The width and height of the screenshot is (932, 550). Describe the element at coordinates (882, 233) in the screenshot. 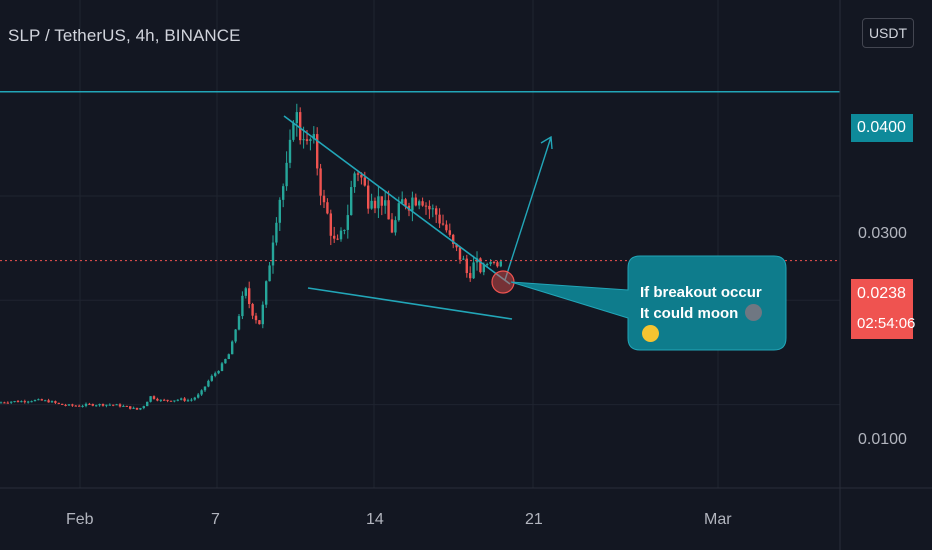

I see `price-tick-0300: 0.0300` at that location.